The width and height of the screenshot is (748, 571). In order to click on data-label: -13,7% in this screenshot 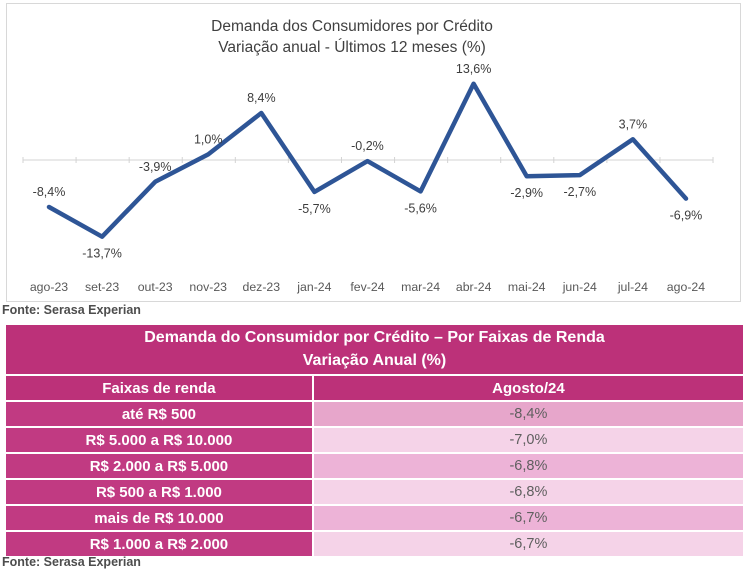, I will do `click(102, 254)`.